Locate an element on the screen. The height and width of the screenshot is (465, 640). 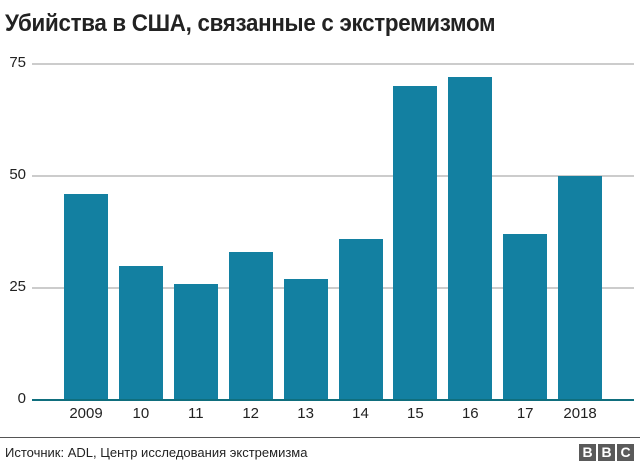
y-axis-tick-label: 75 is located at coordinates (17, 62).